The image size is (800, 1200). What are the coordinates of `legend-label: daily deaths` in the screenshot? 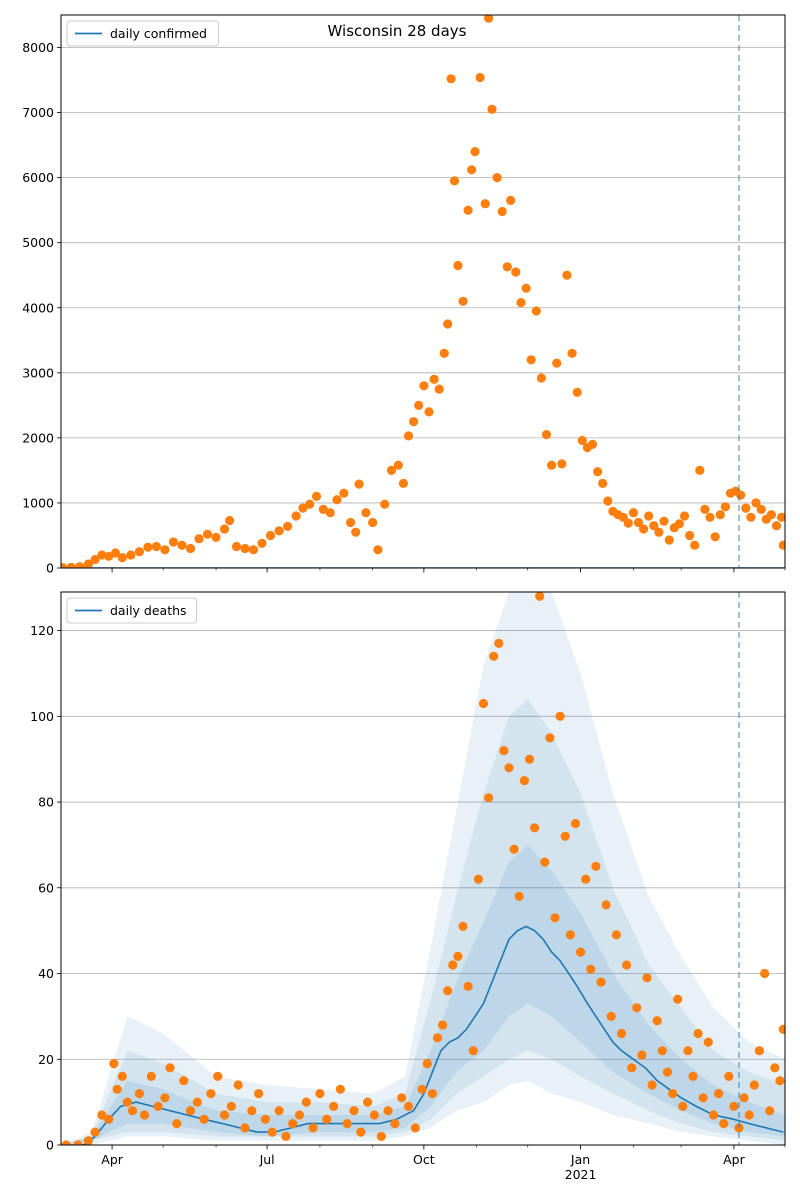 It's located at (148, 610).